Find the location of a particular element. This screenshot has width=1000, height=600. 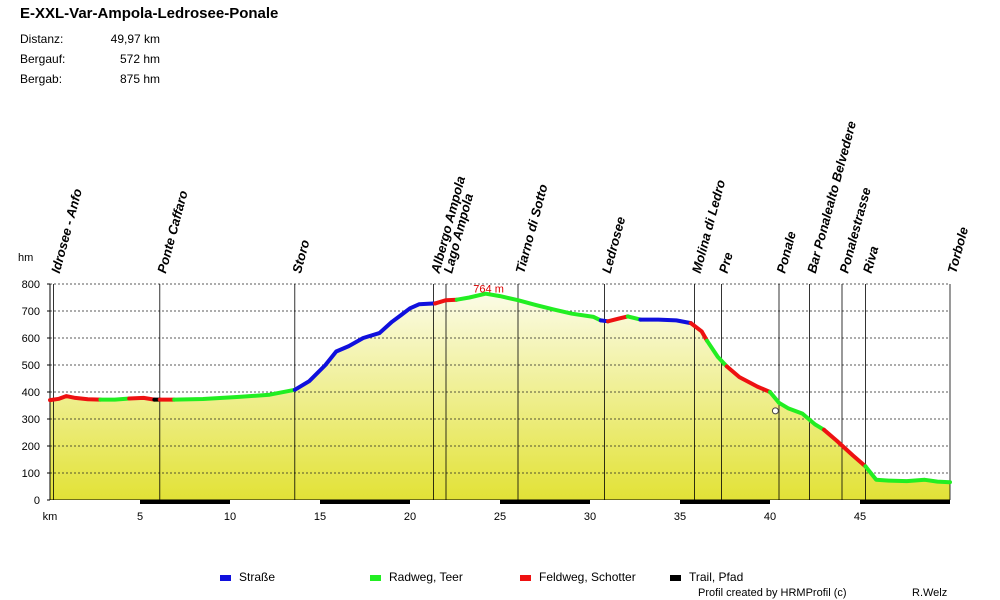

y-tick-label: 500 is located at coordinates (31, 366).